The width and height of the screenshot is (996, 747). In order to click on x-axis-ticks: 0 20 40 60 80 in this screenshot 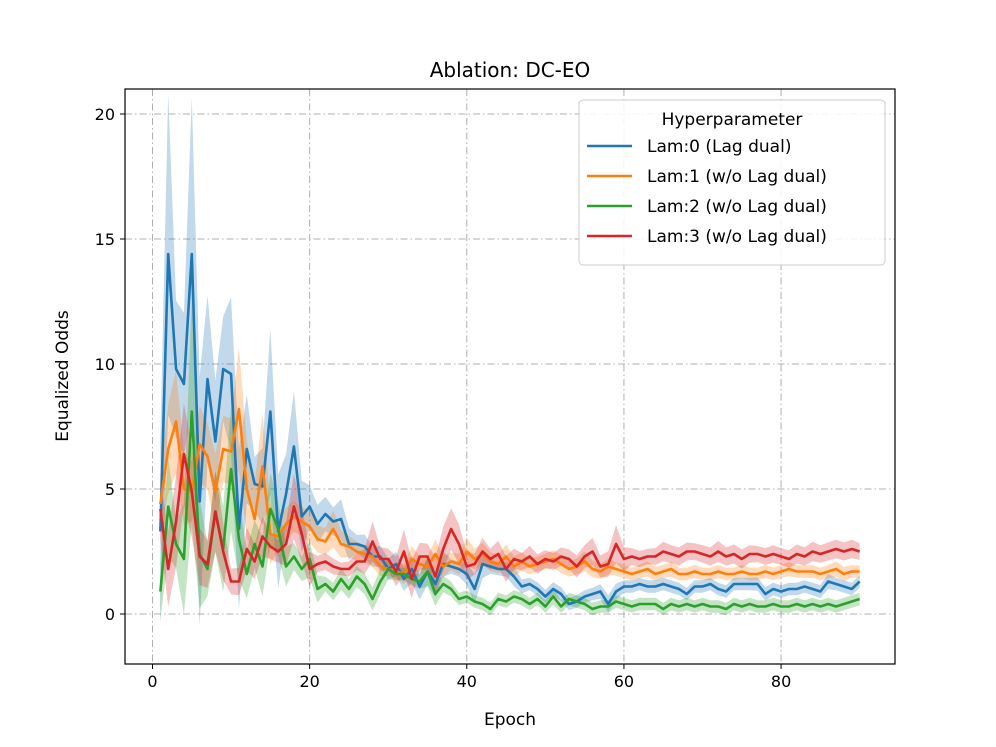, I will do `click(469, 677)`.